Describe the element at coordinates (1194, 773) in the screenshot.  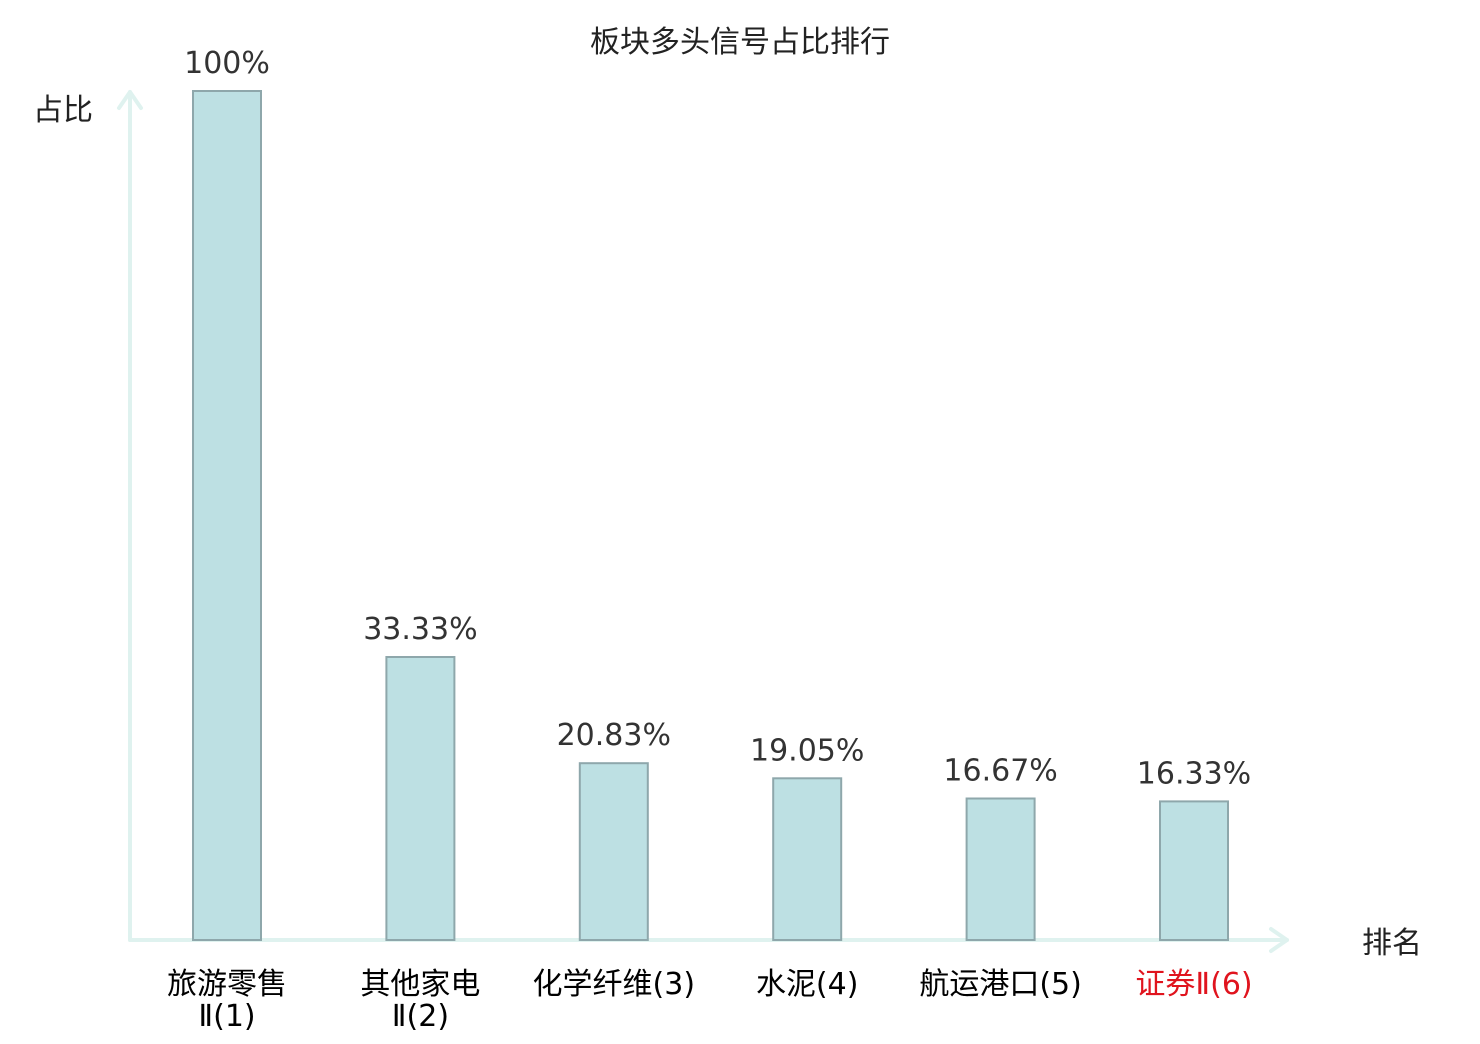
I see `value-label-6: 16.33%` at that location.